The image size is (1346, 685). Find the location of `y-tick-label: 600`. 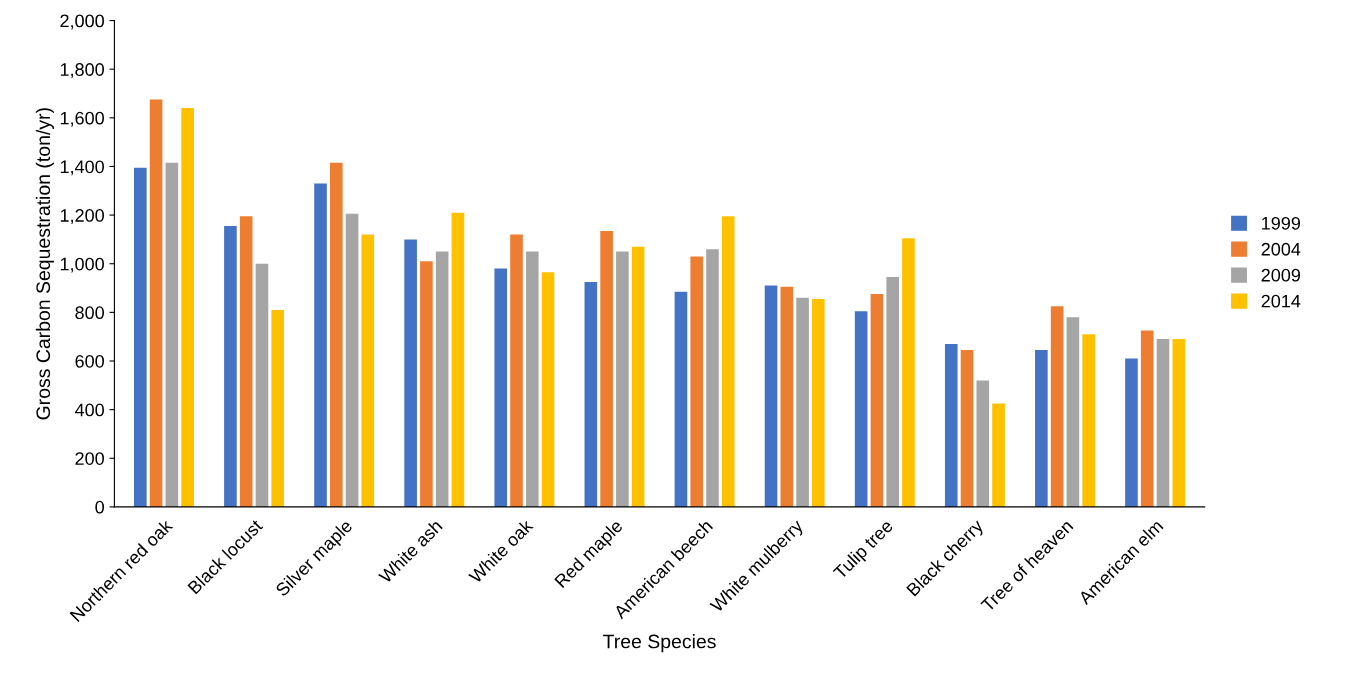

y-tick-label: 600 is located at coordinates (89, 361).